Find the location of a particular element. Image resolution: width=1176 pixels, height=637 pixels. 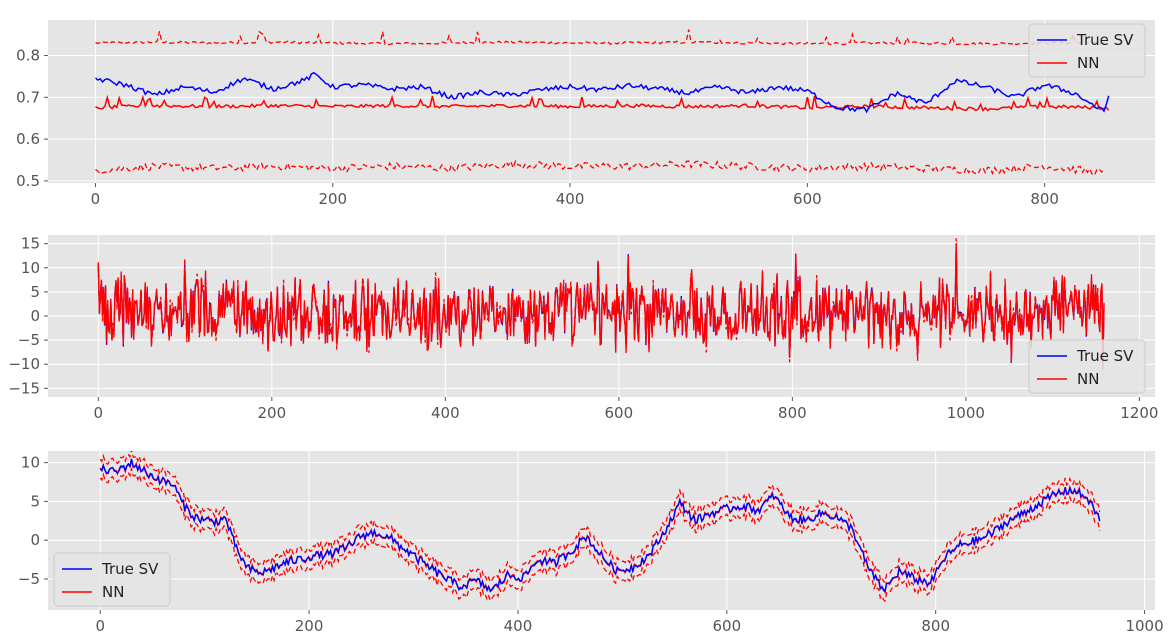

nn-upper-band-line is located at coordinates (600, 37).